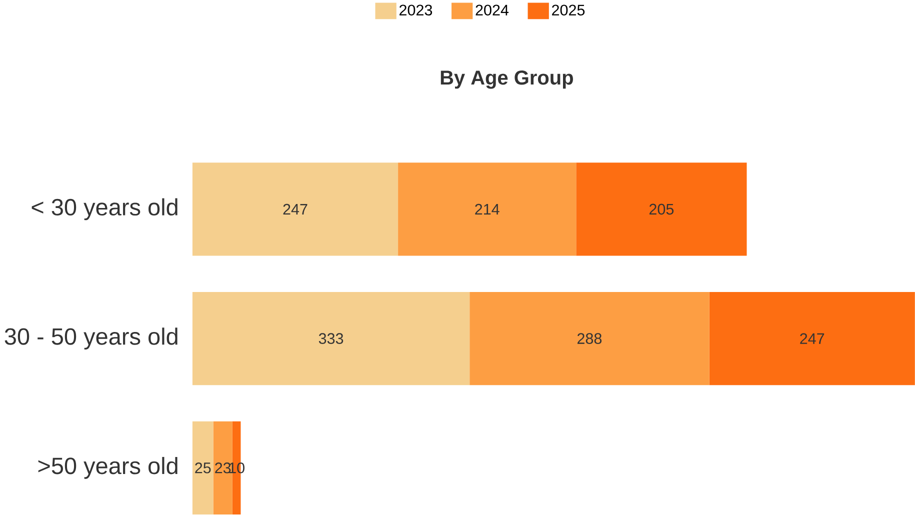  What do you see at coordinates (492, 10) in the screenshot?
I see `legend-label: 2024` at bounding box center [492, 10].